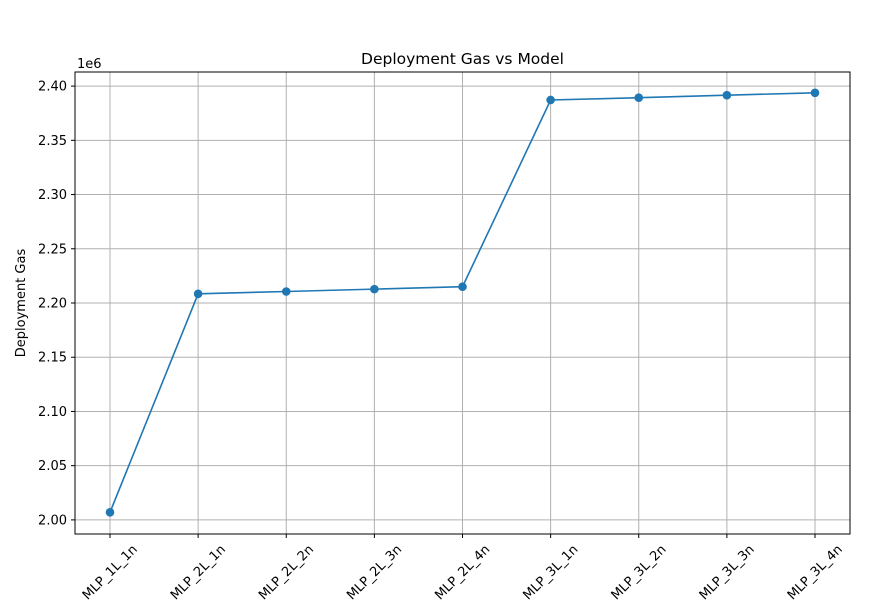 The image size is (875, 600). I want to click on y-tick-label: 2.05, so click(52, 466).